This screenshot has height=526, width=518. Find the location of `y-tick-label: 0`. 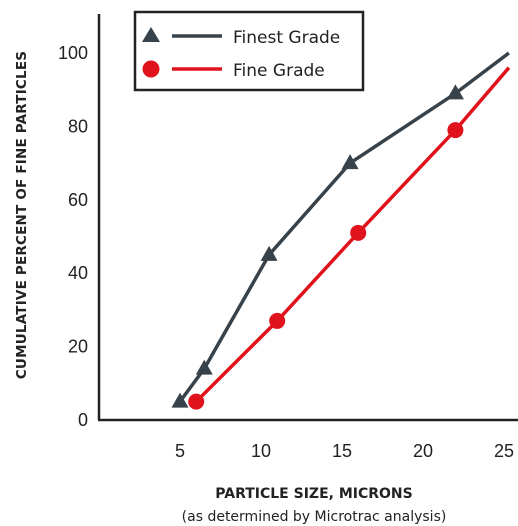

y-tick-label: 0 is located at coordinates (83, 420).